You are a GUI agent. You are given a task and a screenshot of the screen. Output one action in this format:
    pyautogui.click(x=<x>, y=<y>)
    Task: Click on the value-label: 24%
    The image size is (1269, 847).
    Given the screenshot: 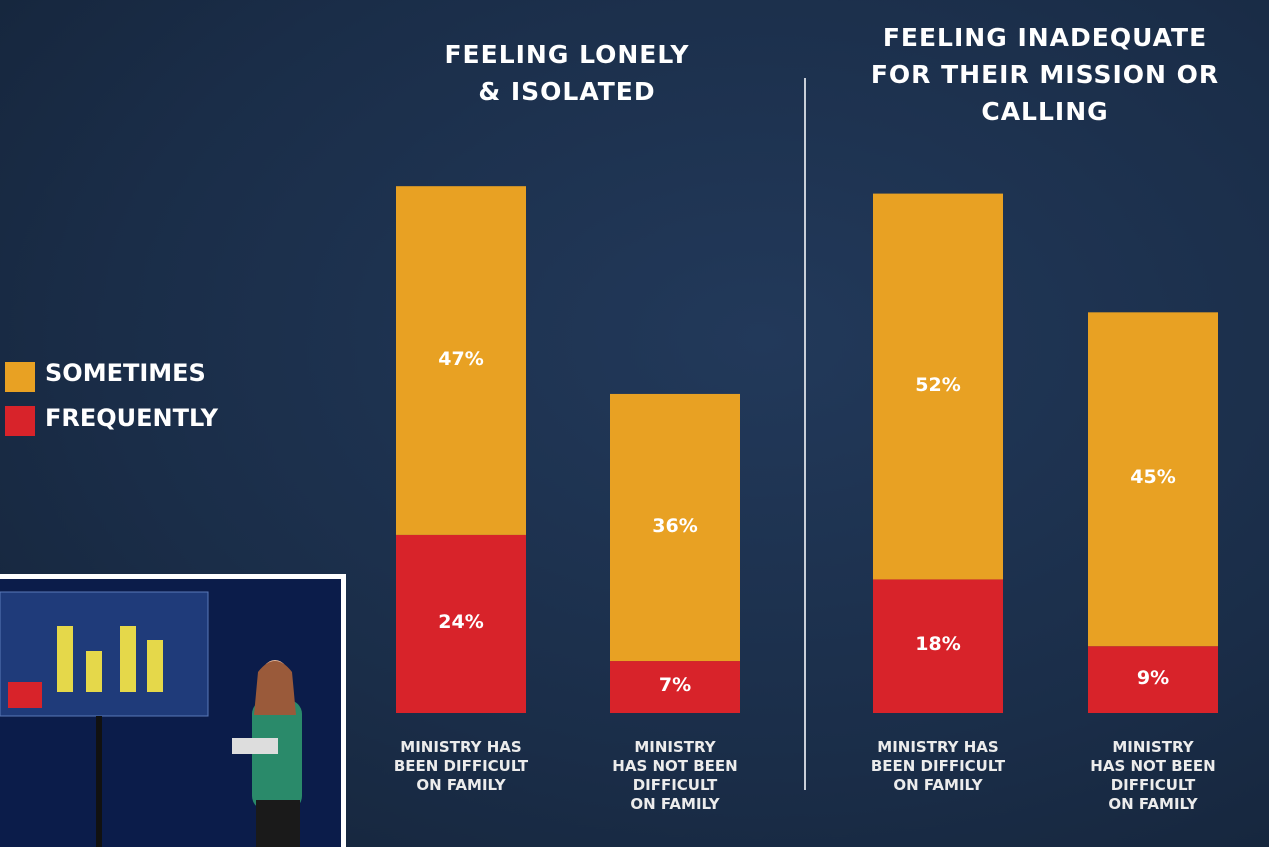 What is the action you would take?
    pyautogui.click(x=461, y=621)
    